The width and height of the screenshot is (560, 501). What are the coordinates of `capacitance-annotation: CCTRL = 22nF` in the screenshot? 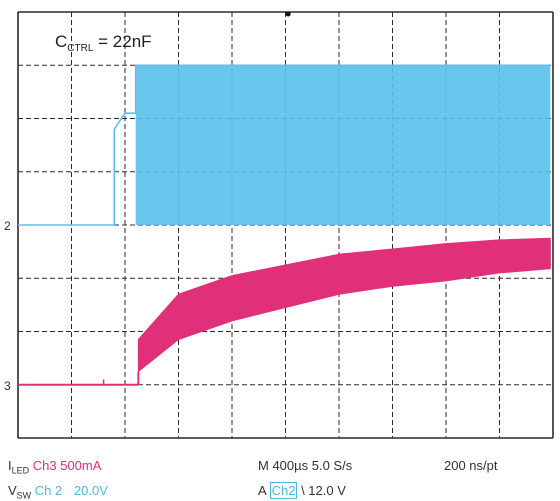 It's located at (103, 43).